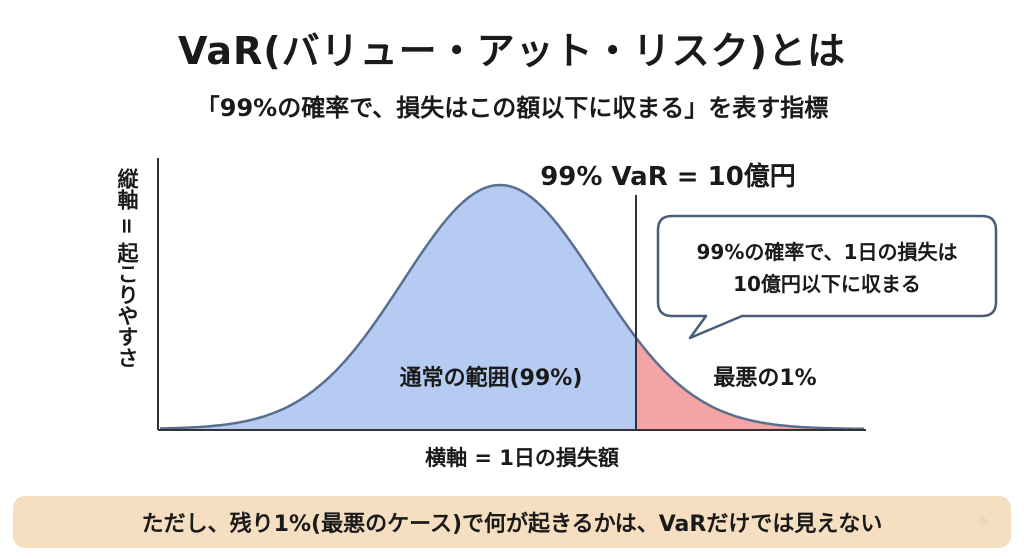  What do you see at coordinates (827, 284) in the screenshot?
I see `callout-line-2: 10億円以下に収まる` at bounding box center [827, 284].